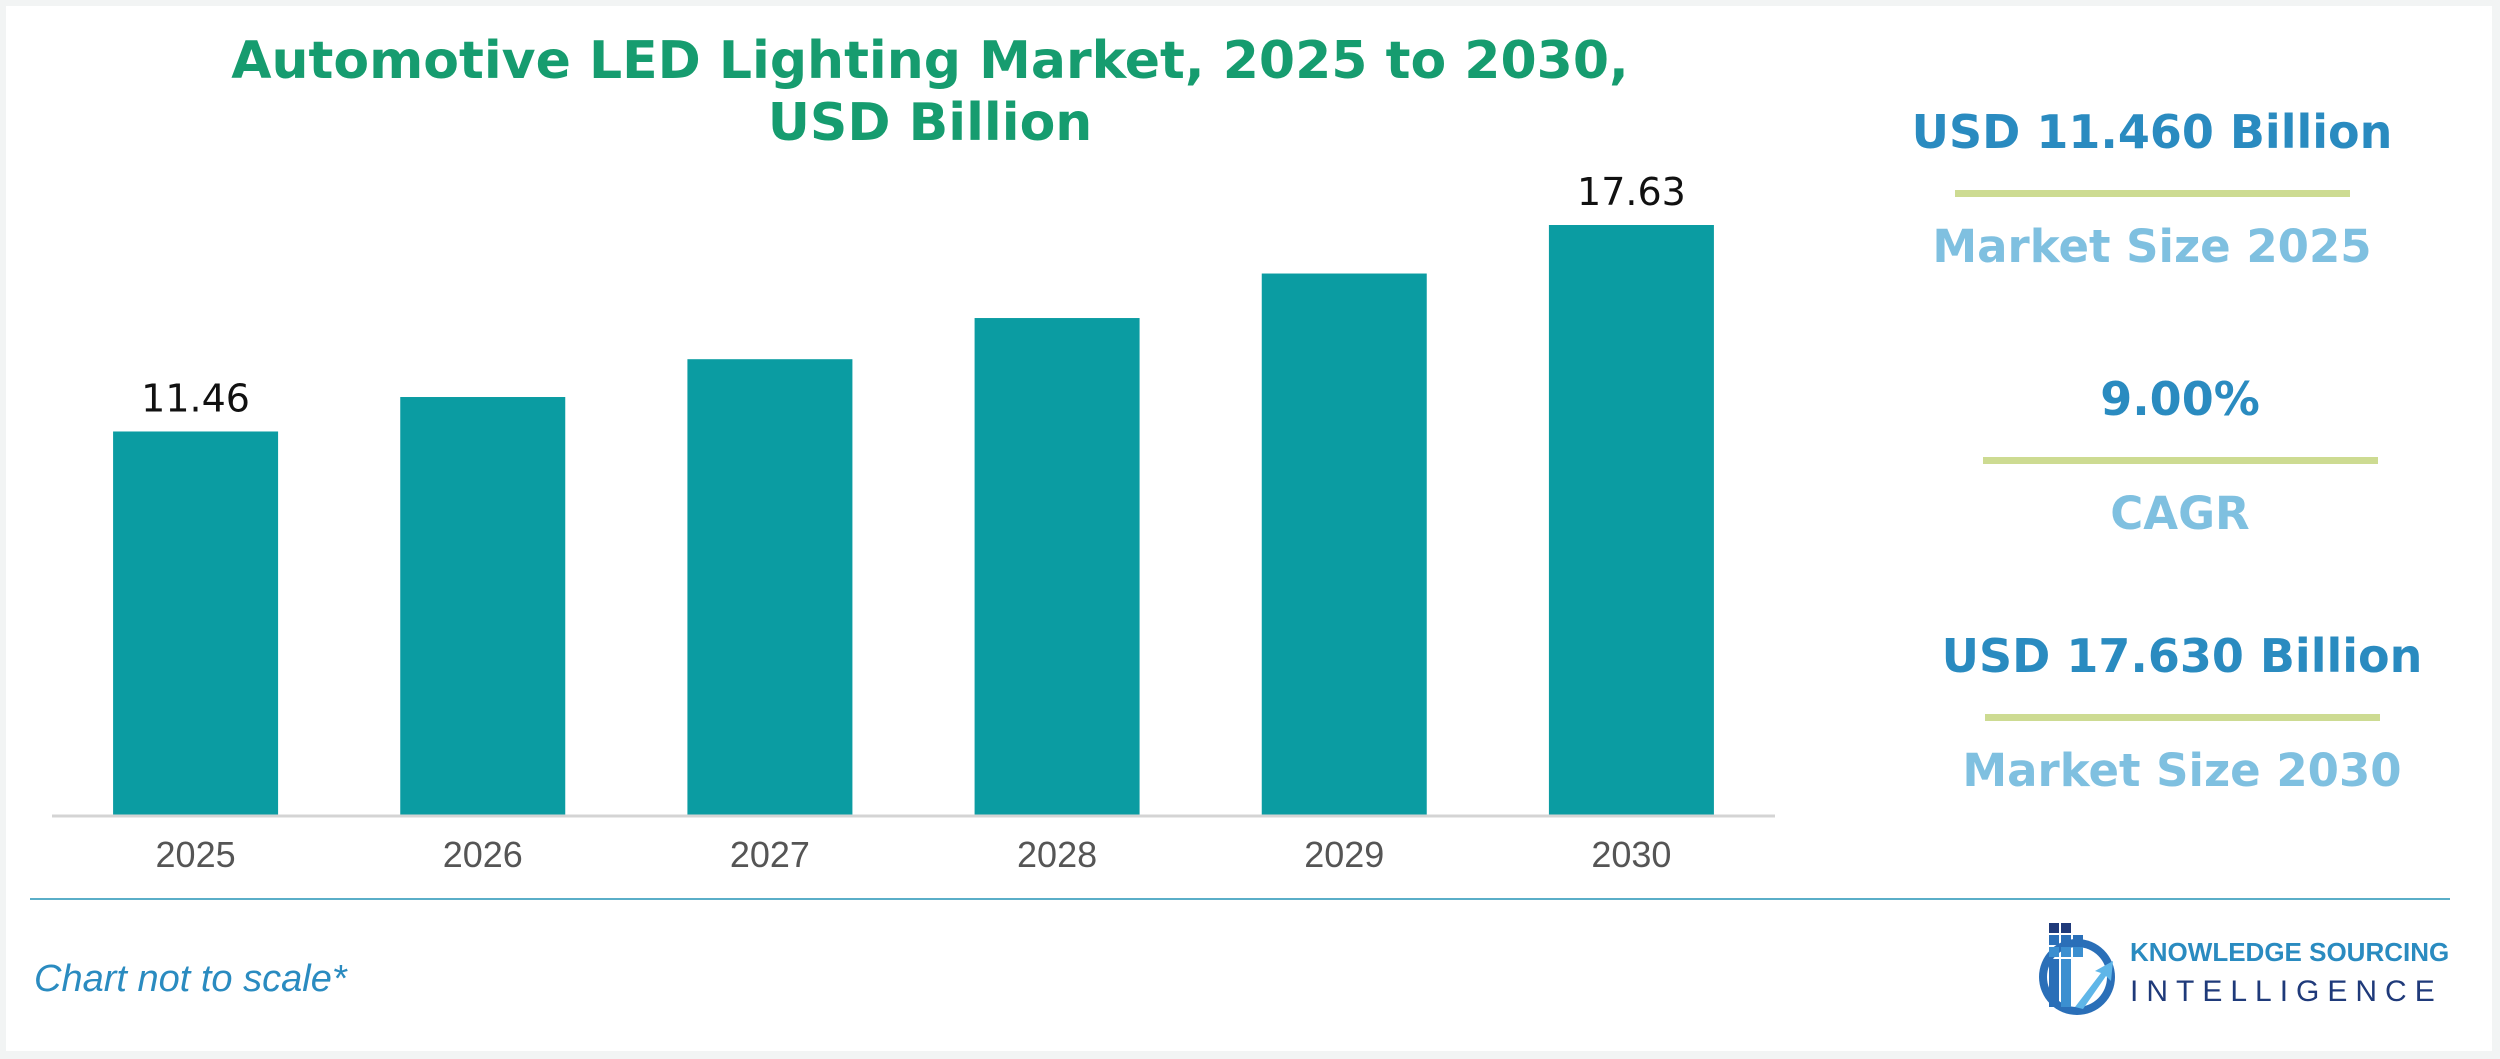  Describe the element at coordinates (1631, 854) in the screenshot. I see `x-tick-2030: 2030` at that location.